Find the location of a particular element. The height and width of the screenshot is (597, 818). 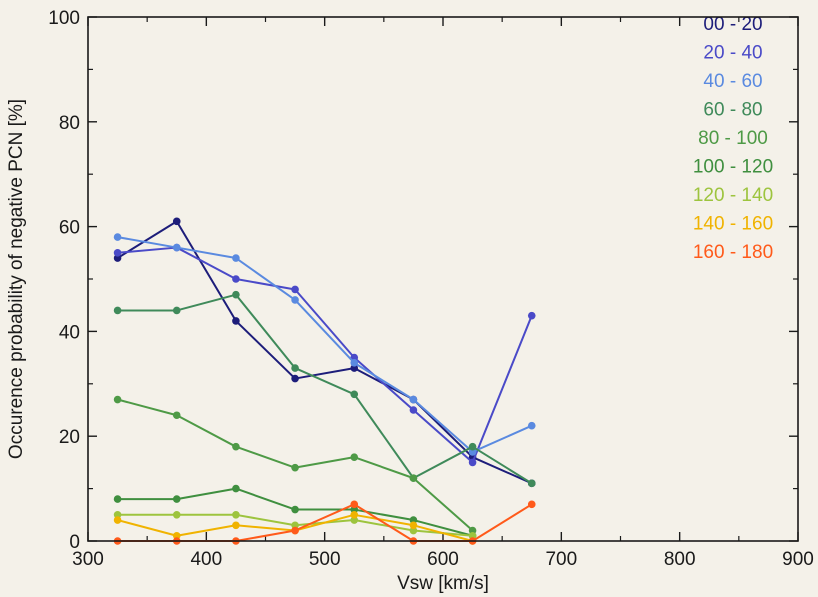

legend-entry: 60 - 80 is located at coordinates (732, 110).